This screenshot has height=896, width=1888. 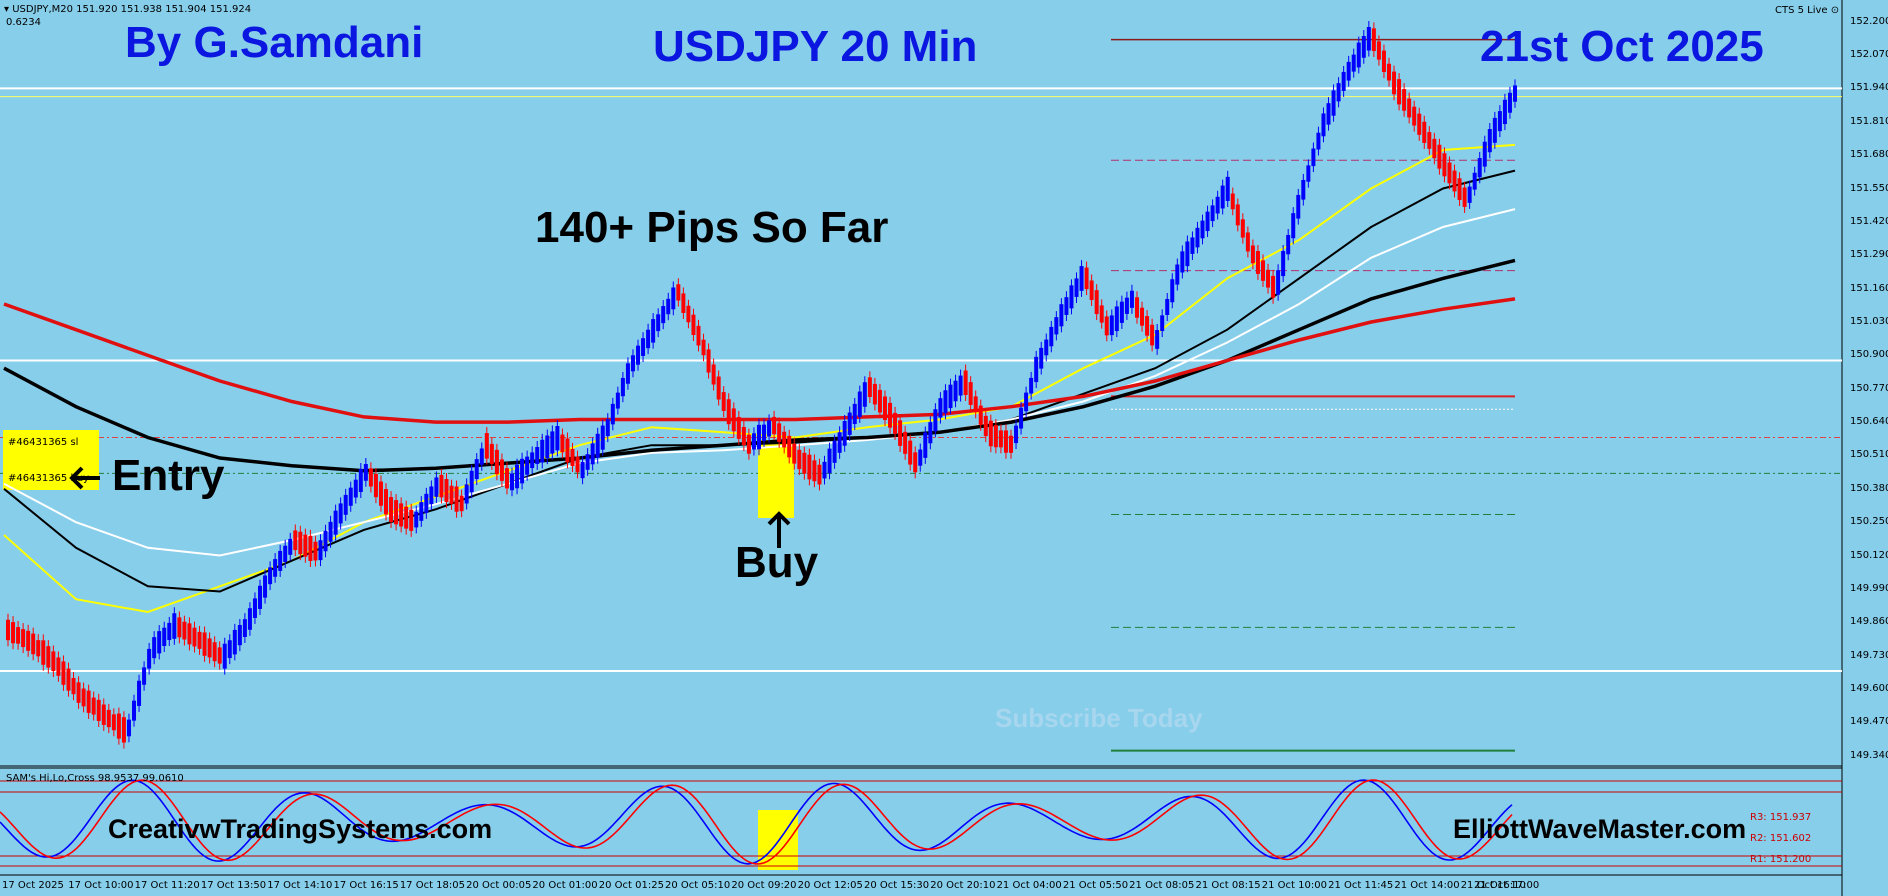 I want to click on price-tick-label: 151.030, so click(x=1869, y=321).